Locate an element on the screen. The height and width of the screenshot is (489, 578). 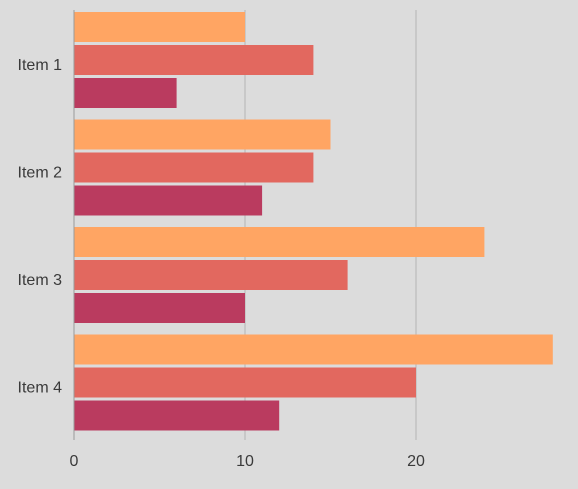
category-label: Item 1 is located at coordinates (40, 65).